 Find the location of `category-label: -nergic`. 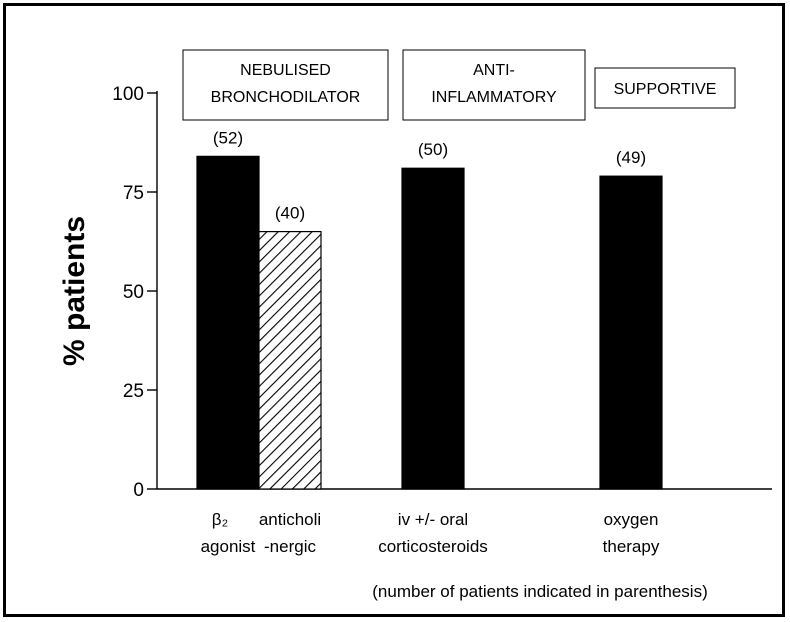

category-label: -nergic is located at coordinates (290, 546).